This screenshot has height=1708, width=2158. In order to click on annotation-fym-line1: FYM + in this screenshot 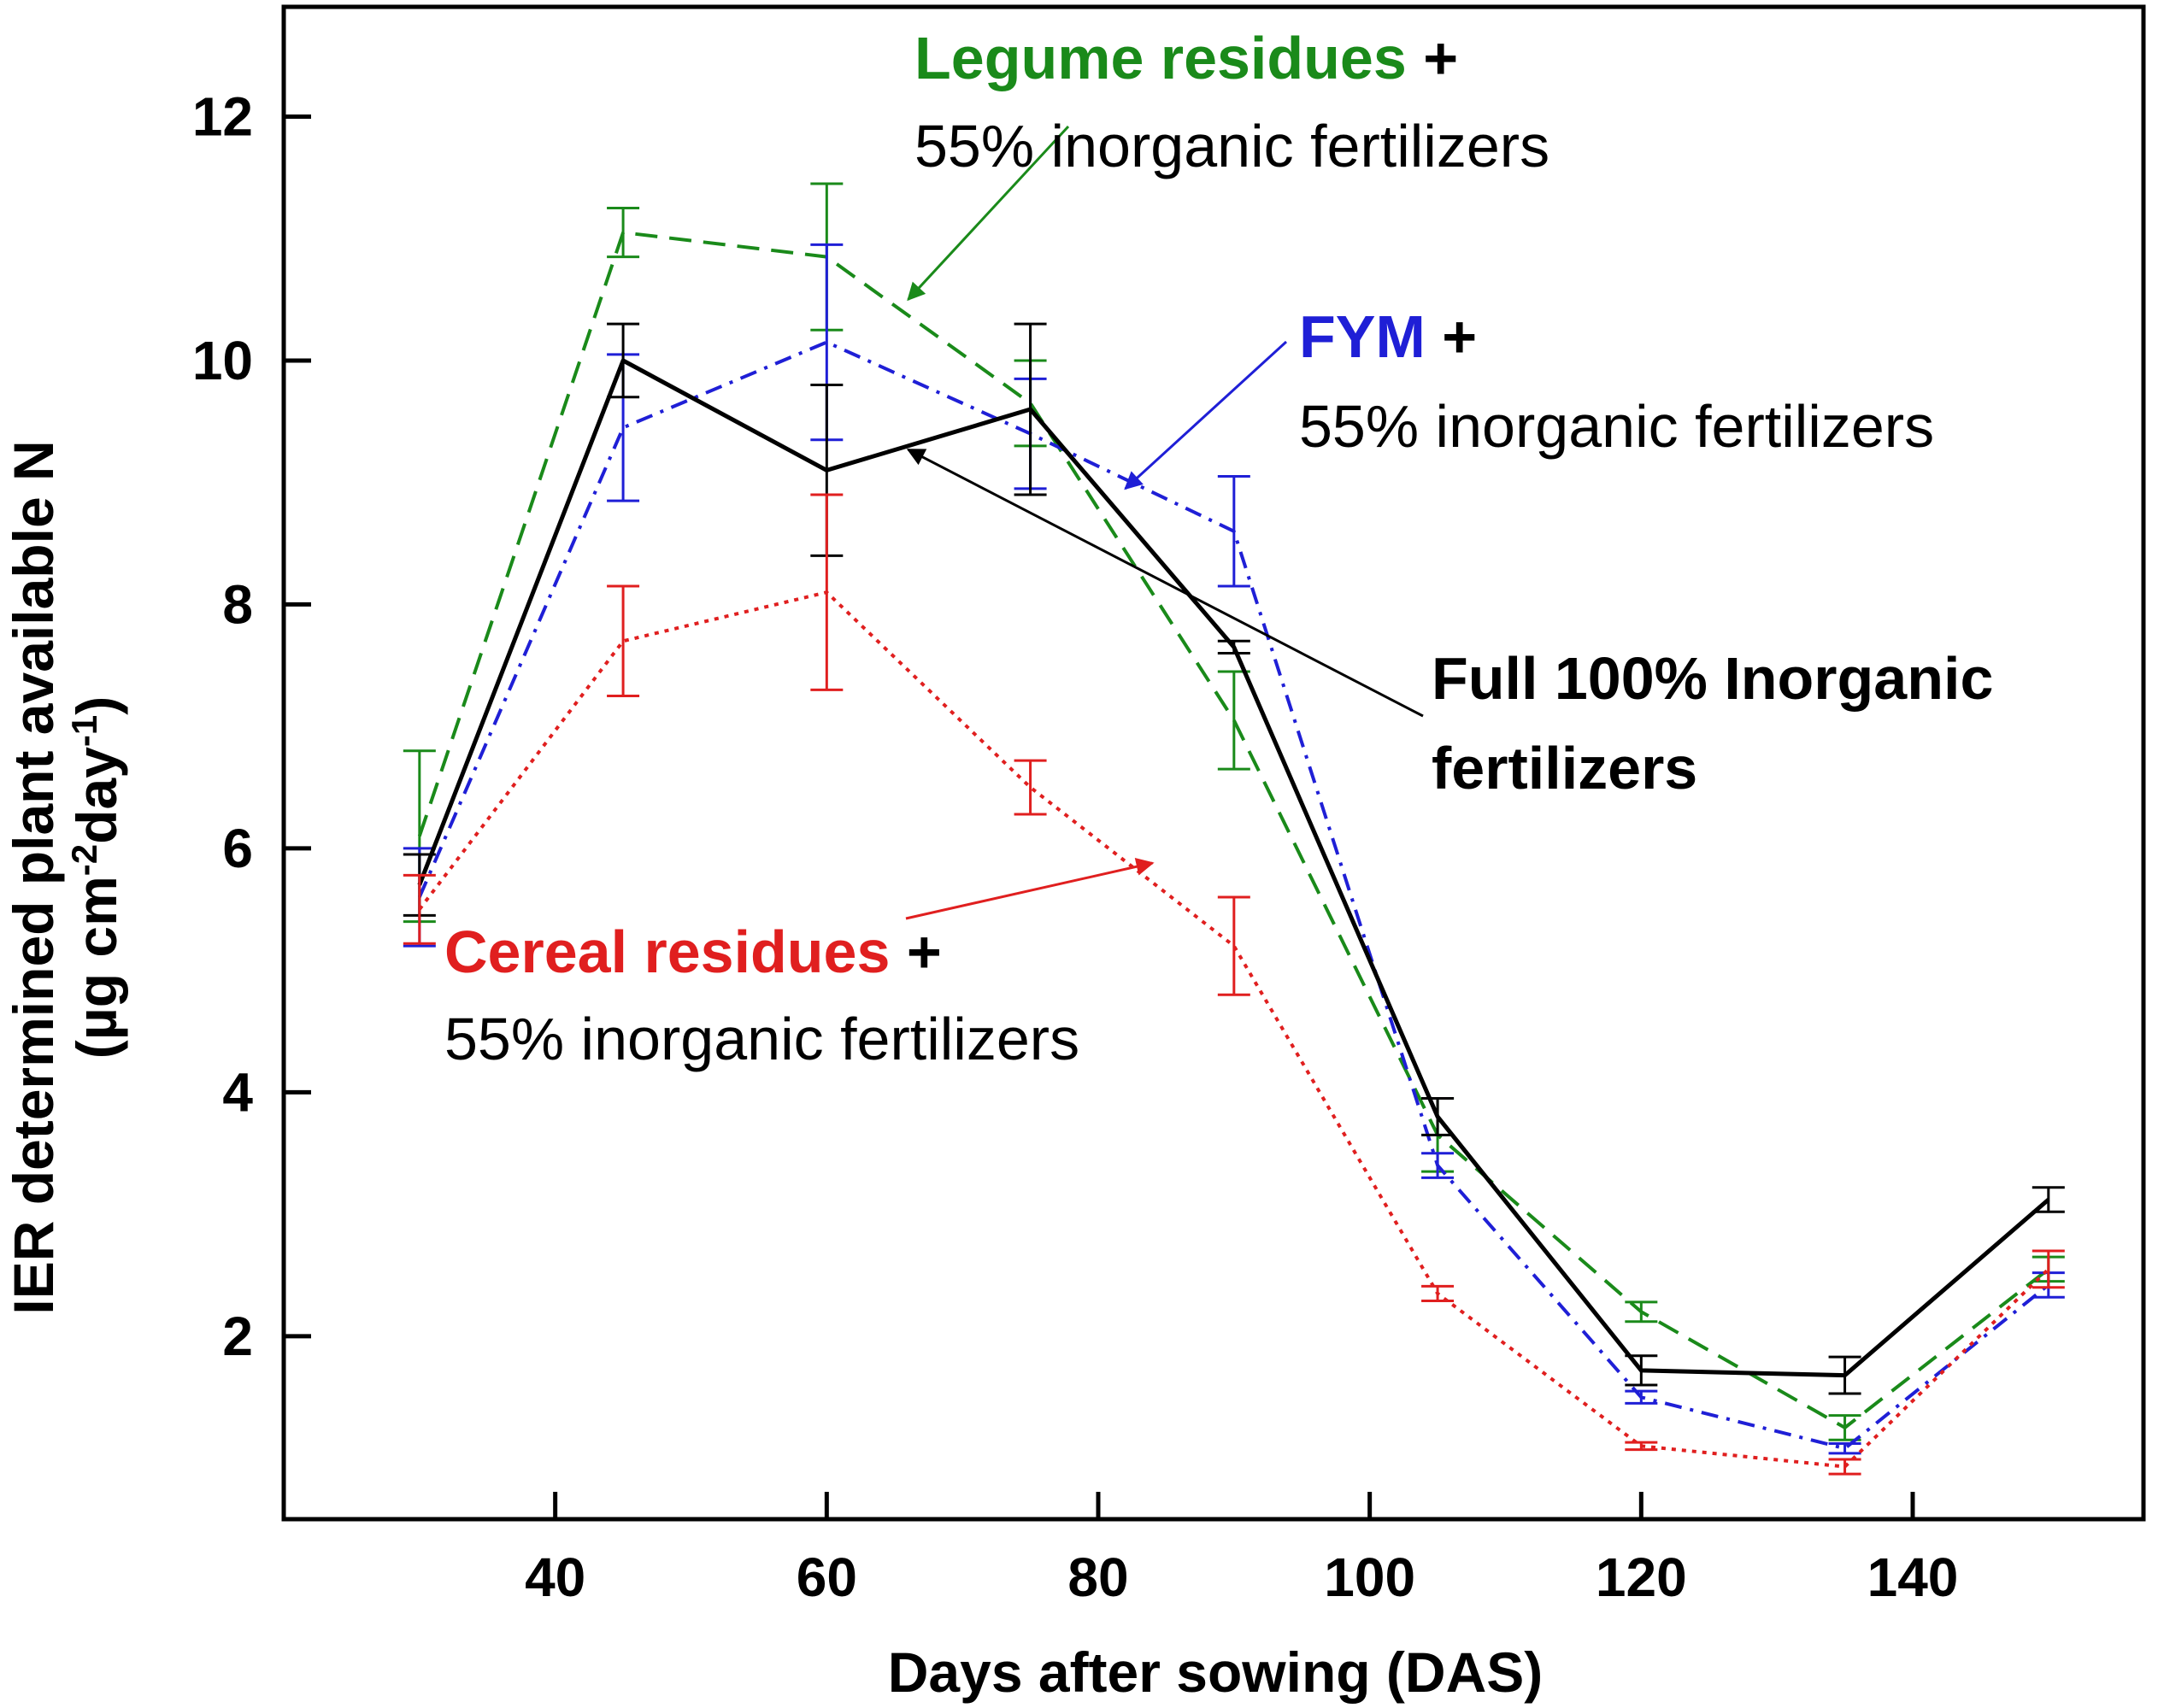, I will do `click(1388, 336)`.